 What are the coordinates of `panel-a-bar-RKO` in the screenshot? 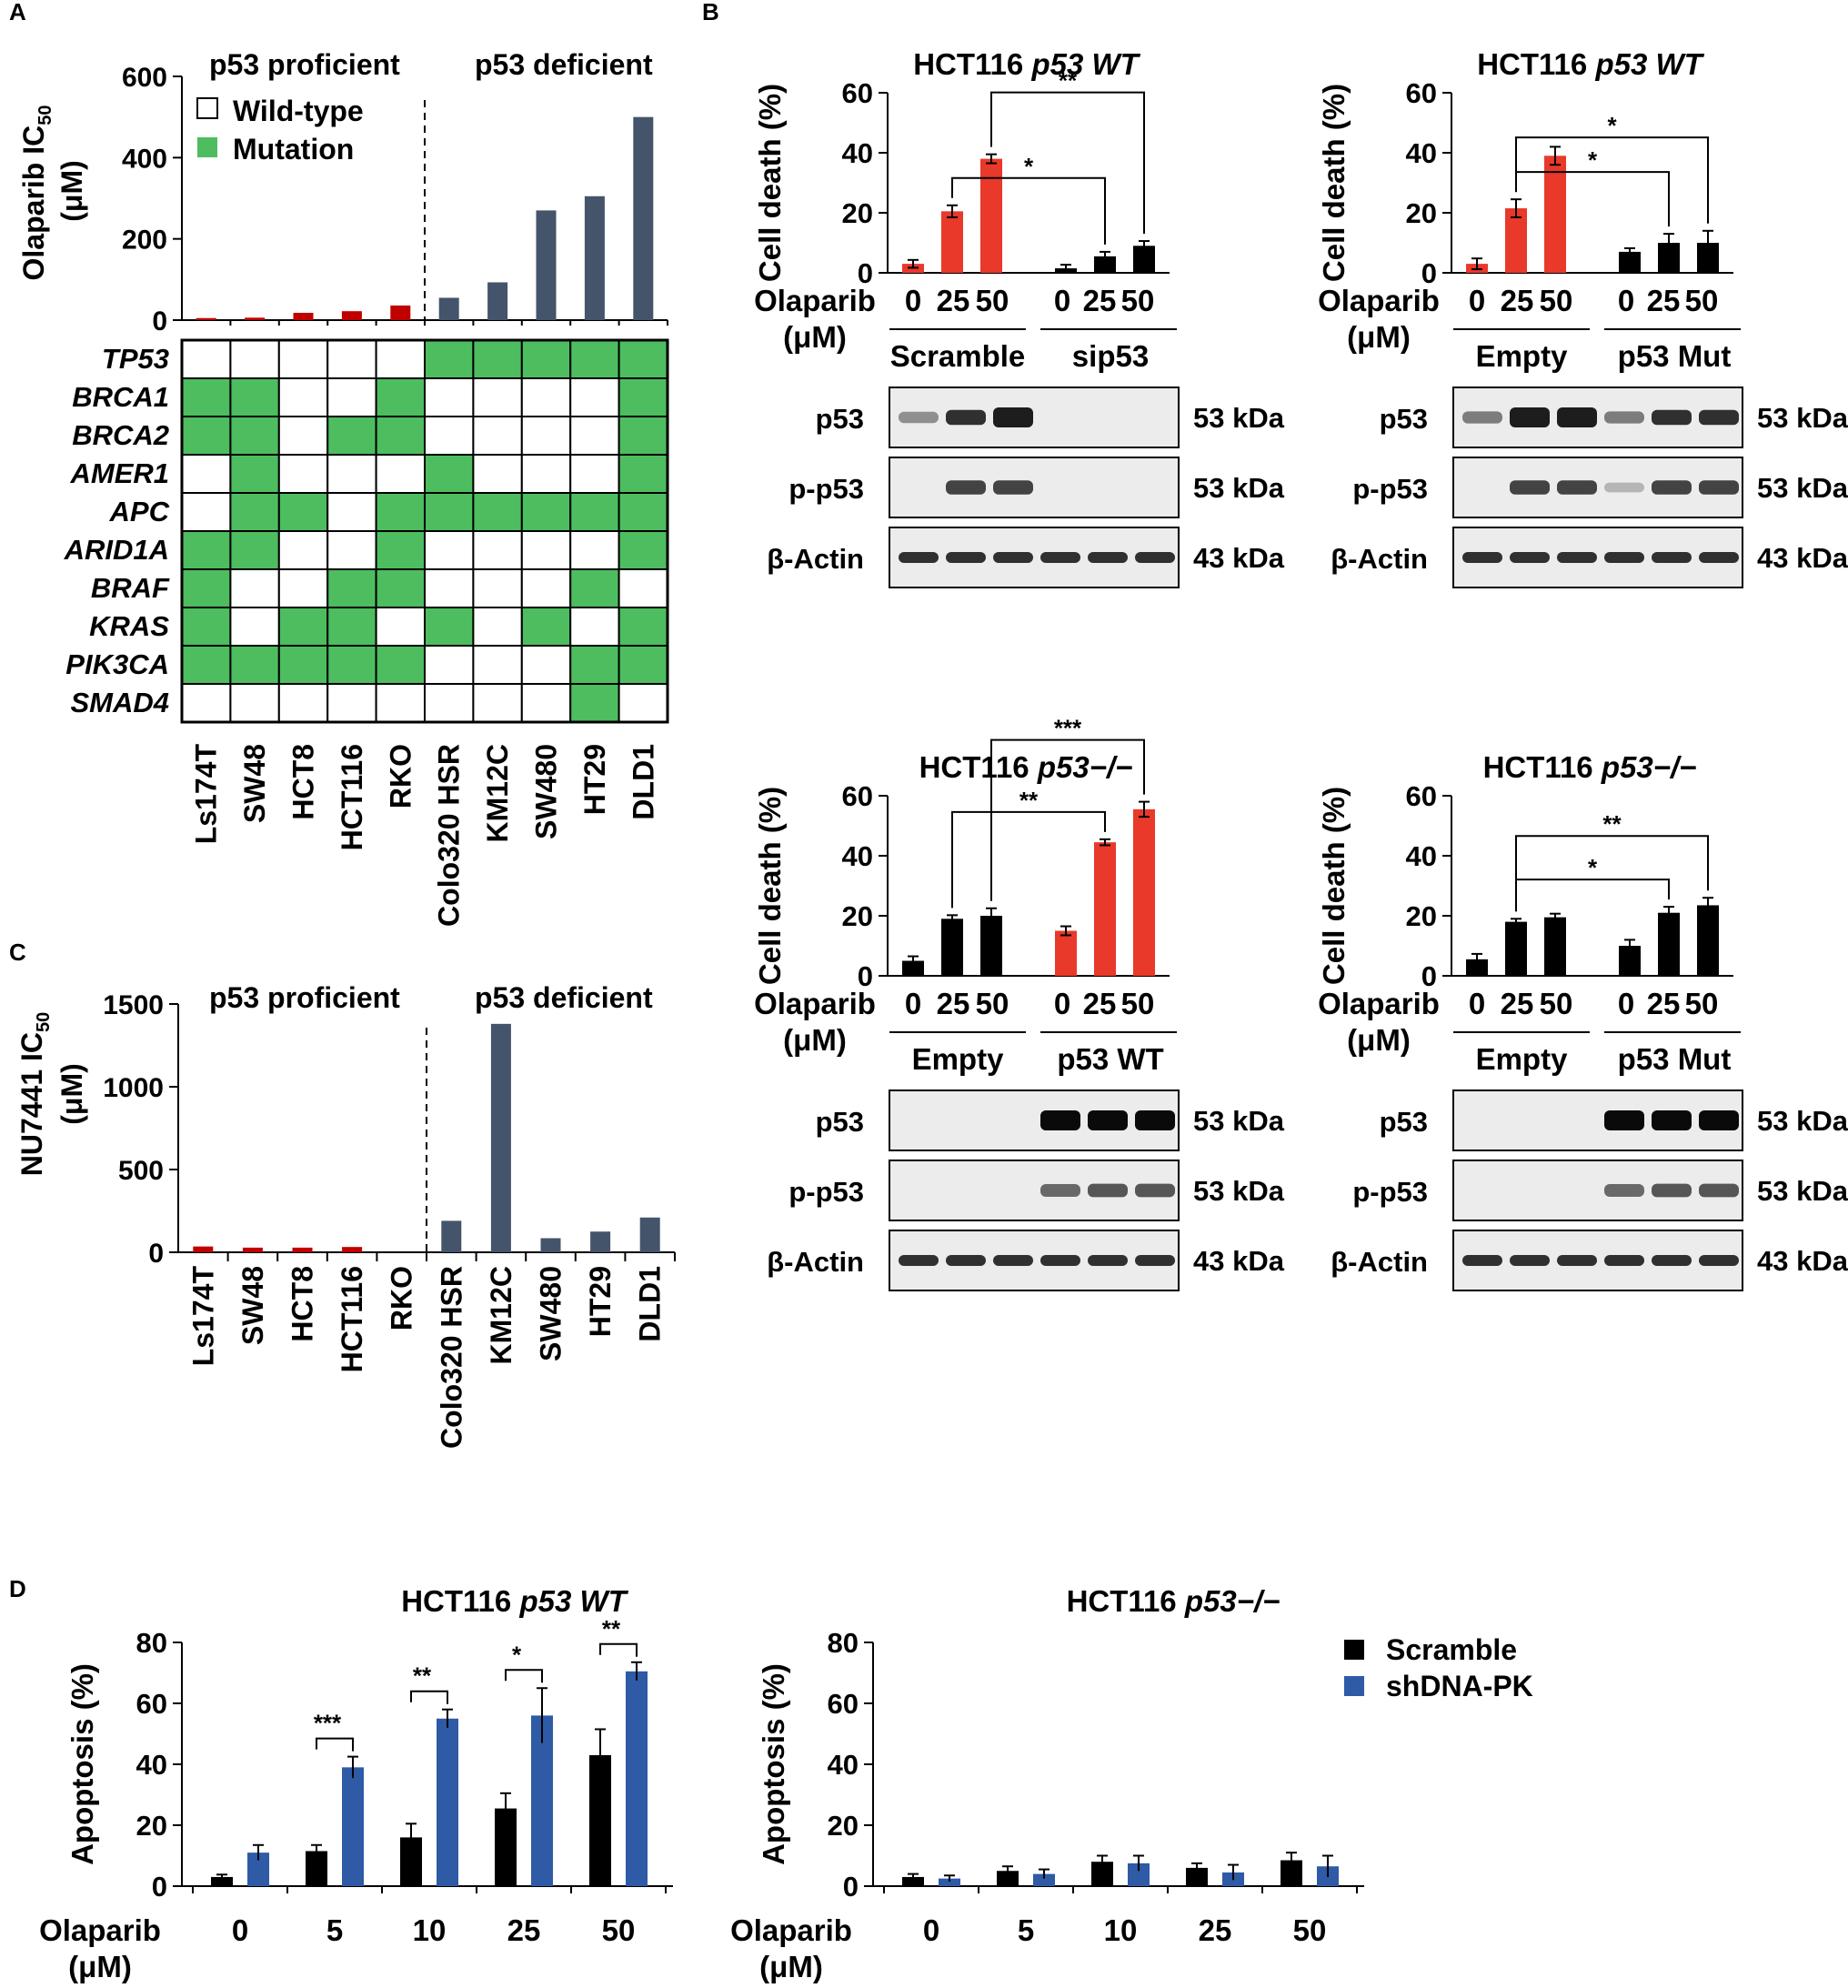 It's located at (401, 312).